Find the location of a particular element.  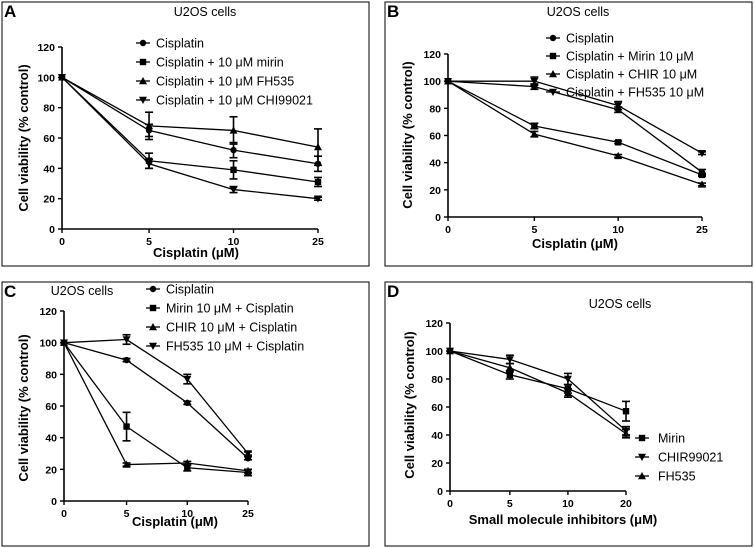

panel-label: A is located at coordinates (10, 11).